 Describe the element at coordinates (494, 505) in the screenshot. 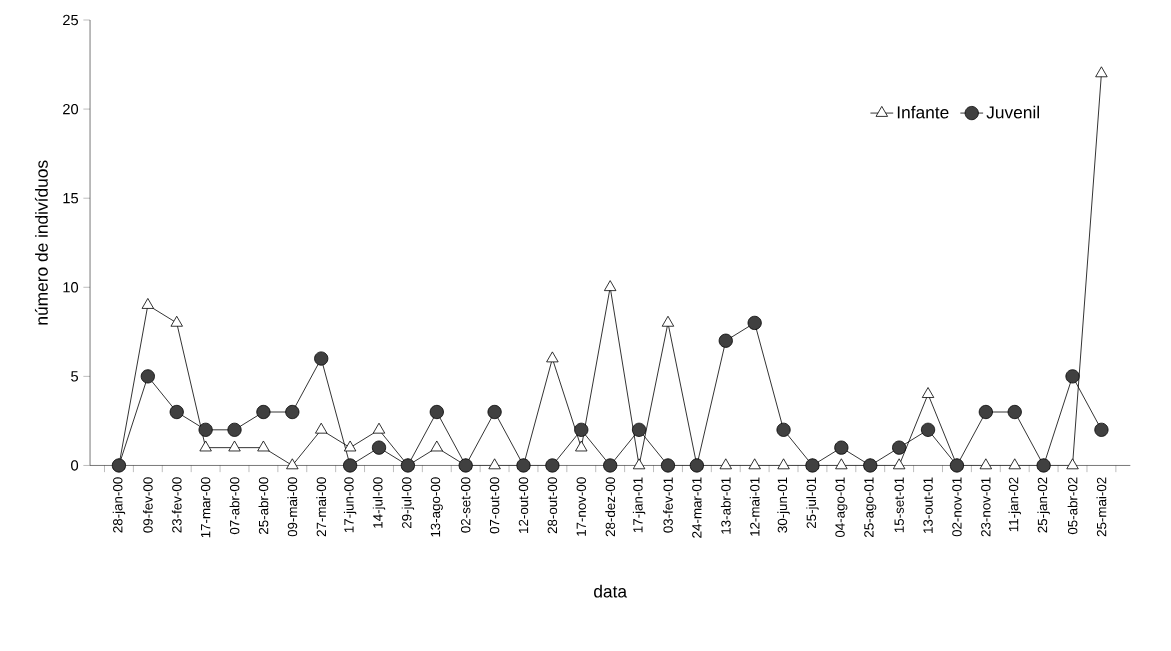

I see `x-tick-label: 07-out-00` at that location.